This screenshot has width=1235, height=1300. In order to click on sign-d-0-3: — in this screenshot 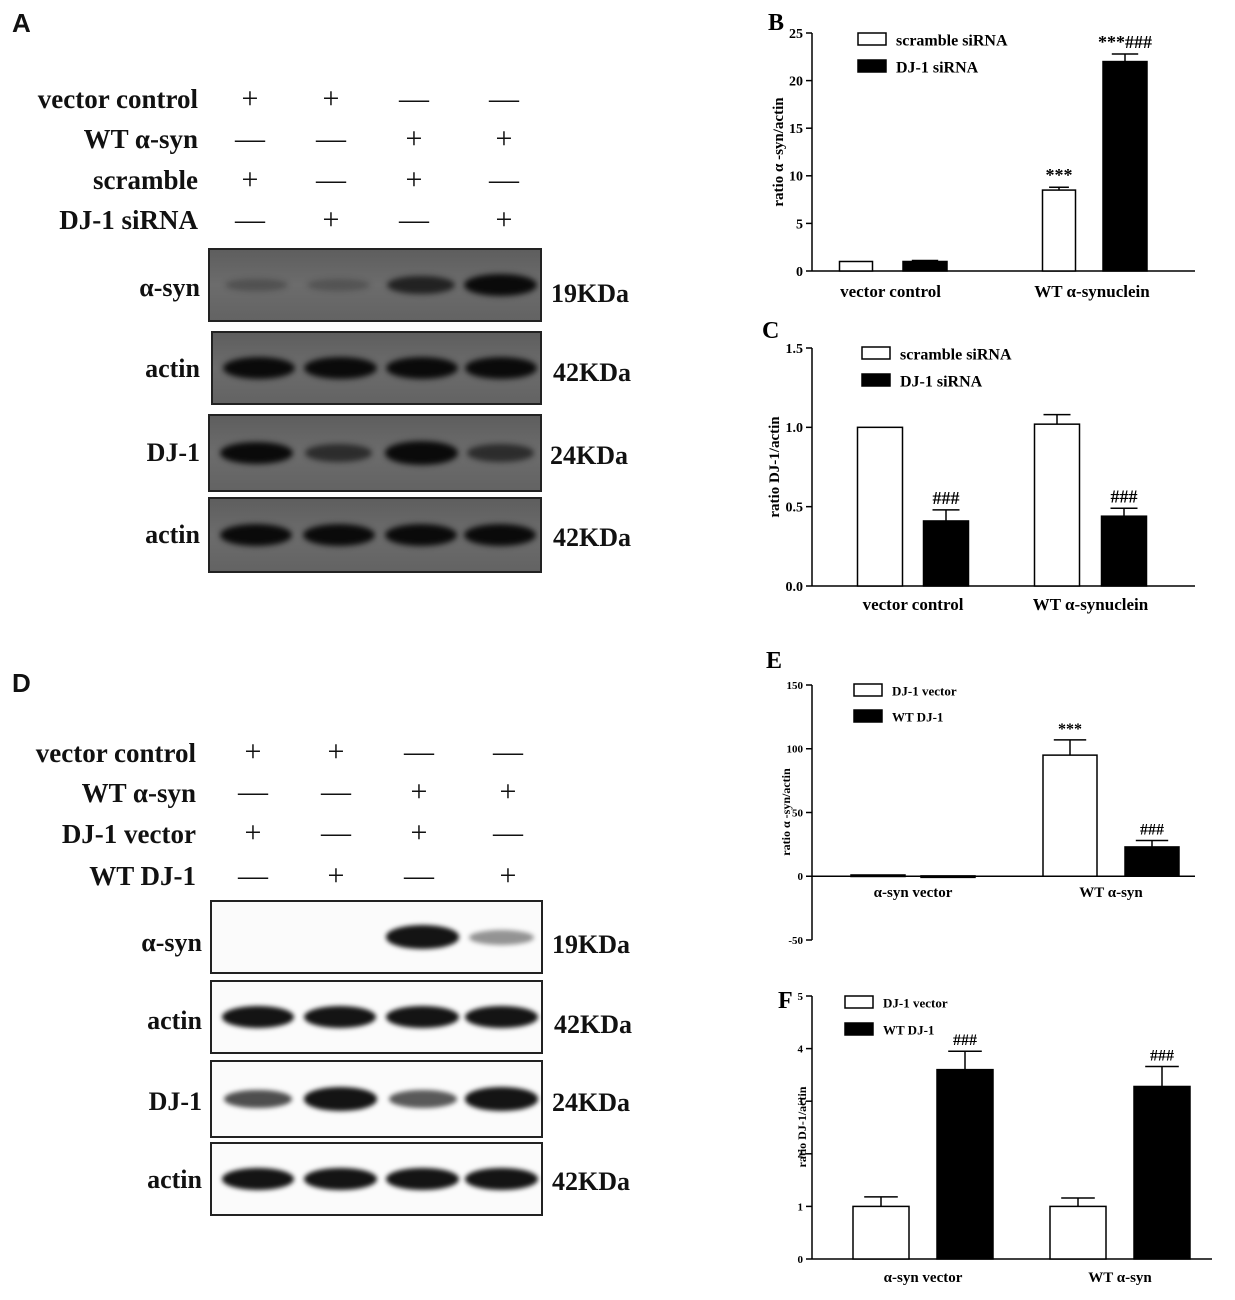, I will do `click(508, 751)`.